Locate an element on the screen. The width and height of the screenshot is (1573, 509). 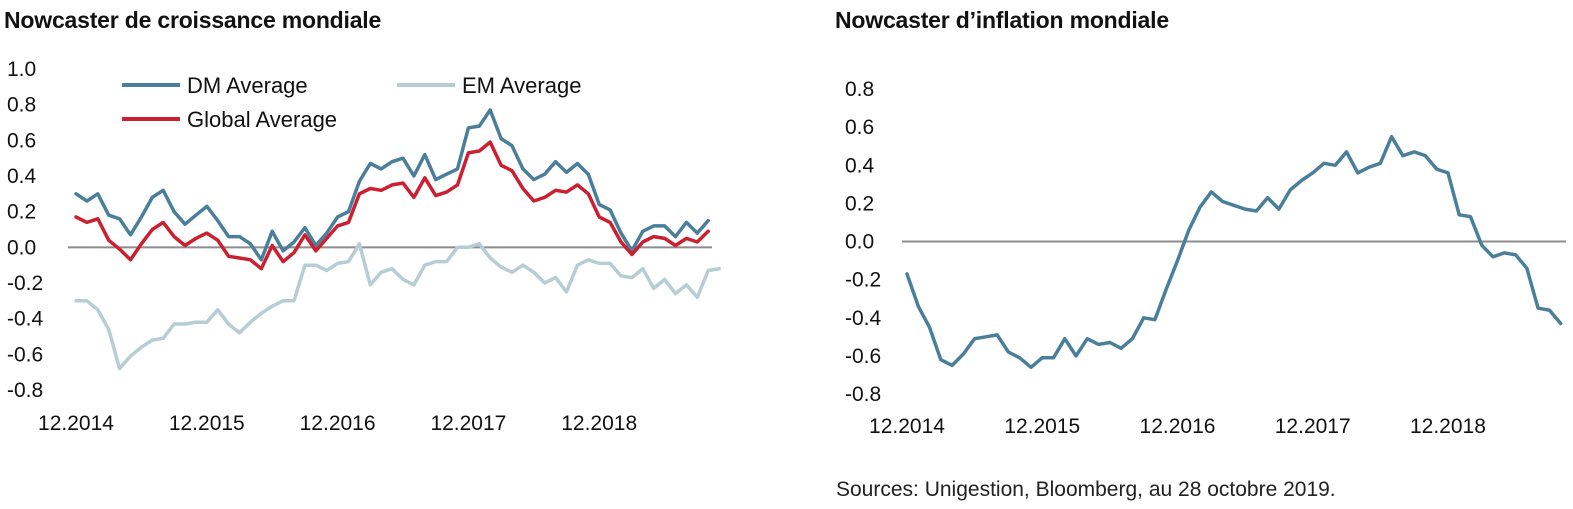
growth-series-line-em-average is located at coordinates (397, 306).